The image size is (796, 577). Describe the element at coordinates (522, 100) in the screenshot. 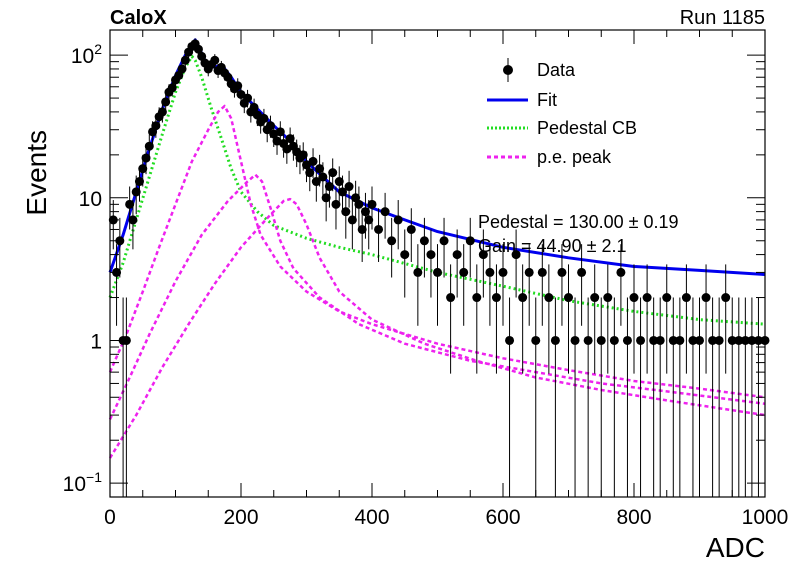

I see `legend-item-fit: Fit` at that location.